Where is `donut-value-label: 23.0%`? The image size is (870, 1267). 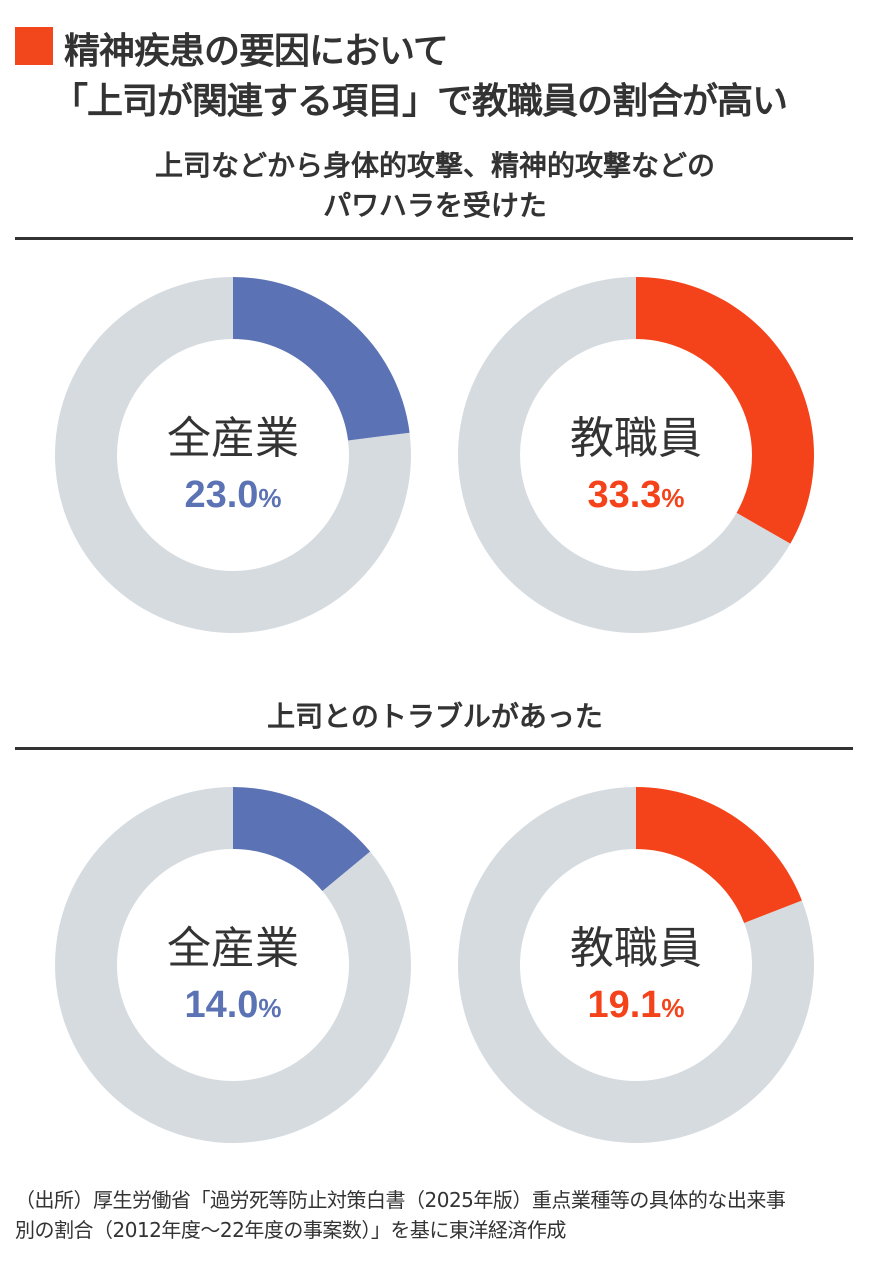 donut-value-label: 23.0% is located at coordinates (232, 495).